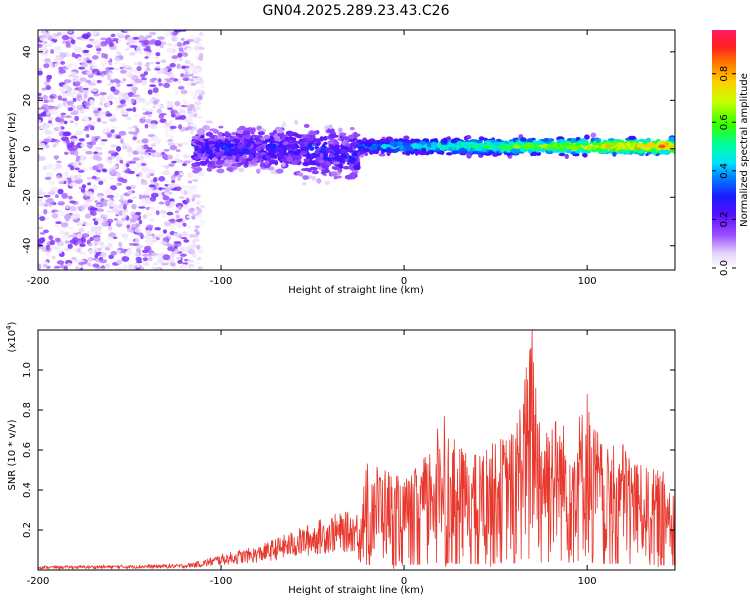 Image resolution: width=750 pixels, height=600 pixels. What do you see at coordinates (27, 51) in the screenshot?
I see `y-tick-label: 40` at bounding box center [27, 51].